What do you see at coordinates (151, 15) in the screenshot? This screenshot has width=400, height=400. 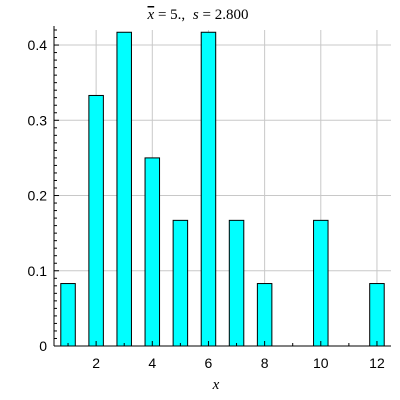 I see `mean-symbol: x` at bounding box center [151, 15].